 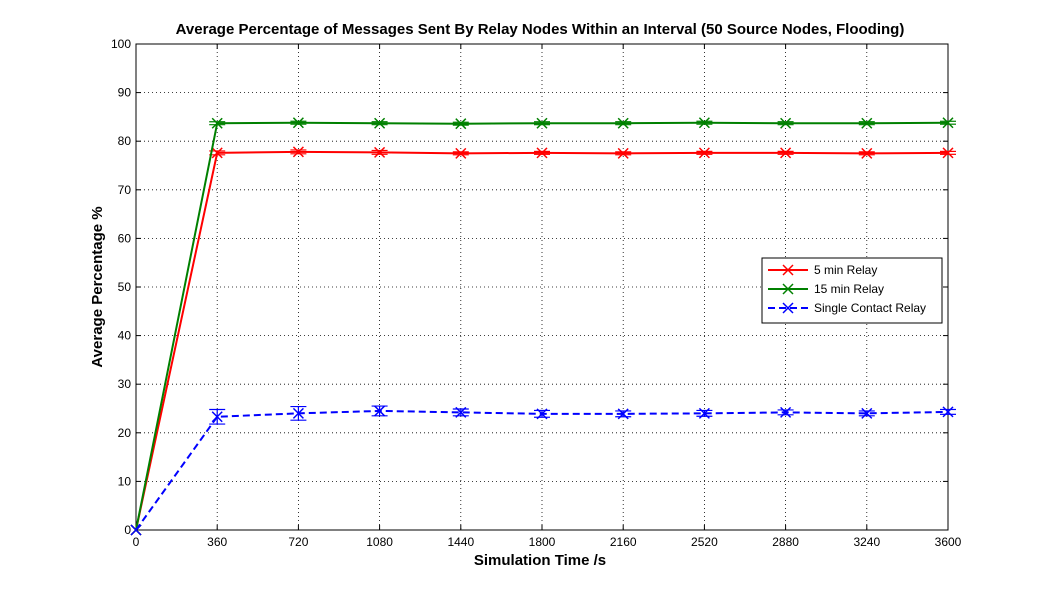 I want to click on legend-label: Single Contact Relay, so click(x=870, y=308).